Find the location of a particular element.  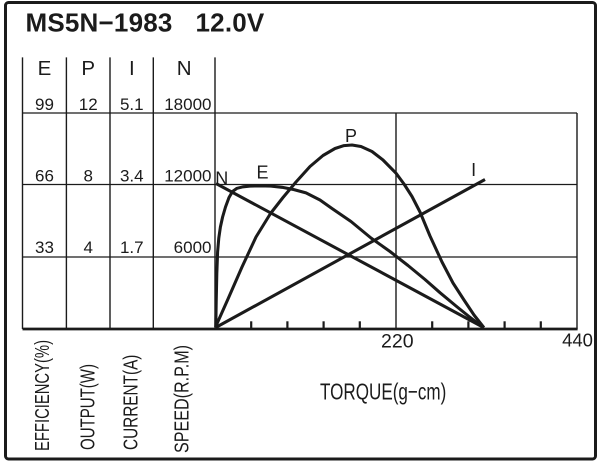

svg-text: 66 is located at coordinates (44, 176).